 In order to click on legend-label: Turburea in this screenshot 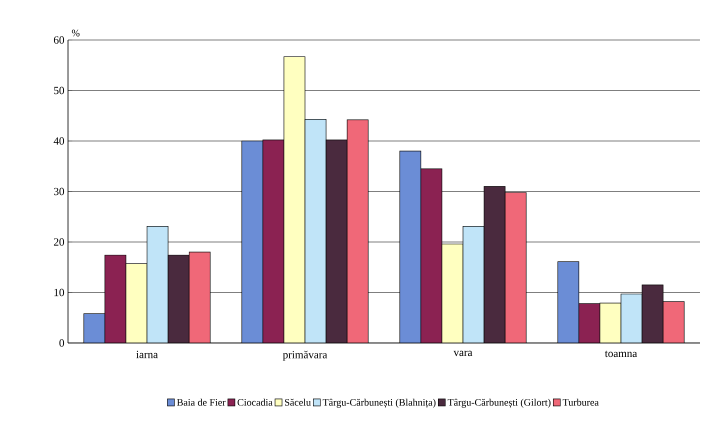, I will do `click(580, 402)`.